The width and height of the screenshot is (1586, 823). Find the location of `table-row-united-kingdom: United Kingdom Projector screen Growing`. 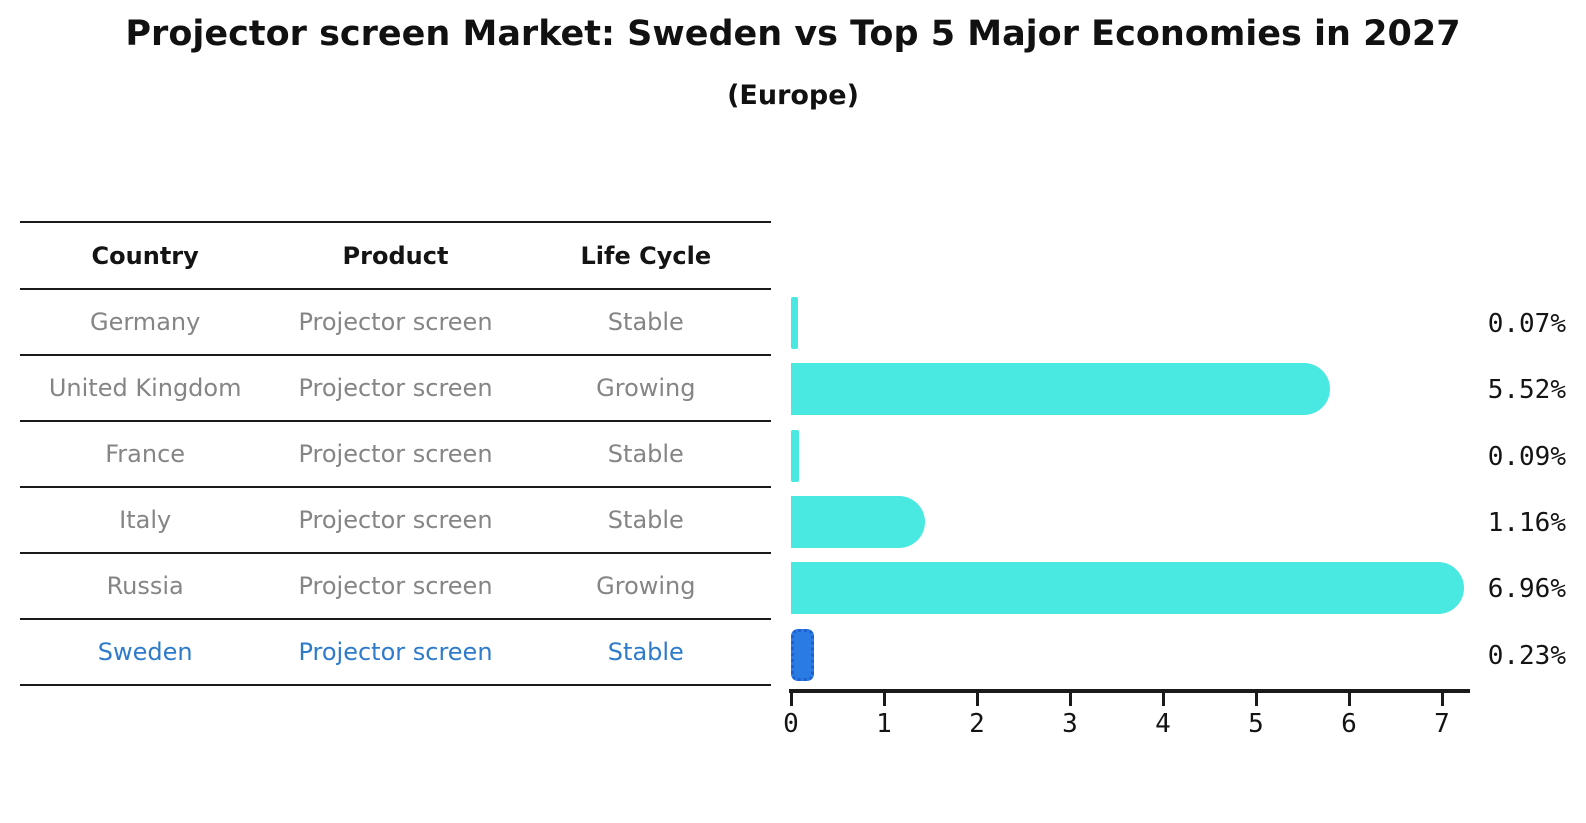

table-row-united-kingdom: United Kingdom Projector screen Growing is located at coordinates (395, 389).